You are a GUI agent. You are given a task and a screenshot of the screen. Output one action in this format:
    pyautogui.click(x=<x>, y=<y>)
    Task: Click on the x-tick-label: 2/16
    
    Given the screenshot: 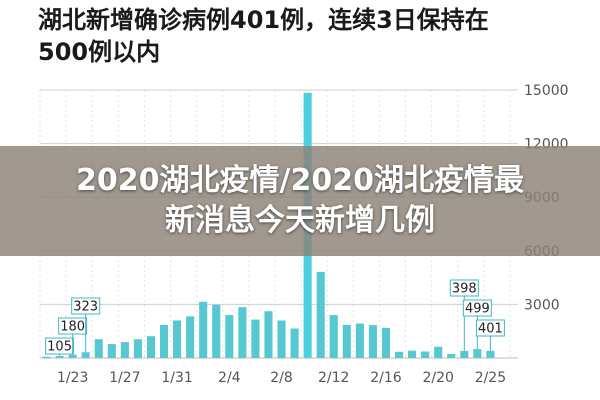 What is the action you would take?
    pyautogui.click(x=386, y=378)
    